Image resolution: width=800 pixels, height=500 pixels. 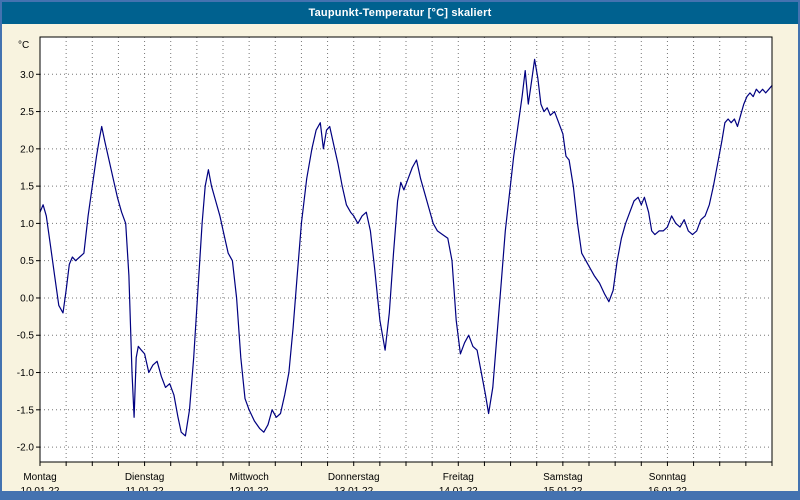 I want to click on y-tick-label: -1.0, so click(x=26, y=373).